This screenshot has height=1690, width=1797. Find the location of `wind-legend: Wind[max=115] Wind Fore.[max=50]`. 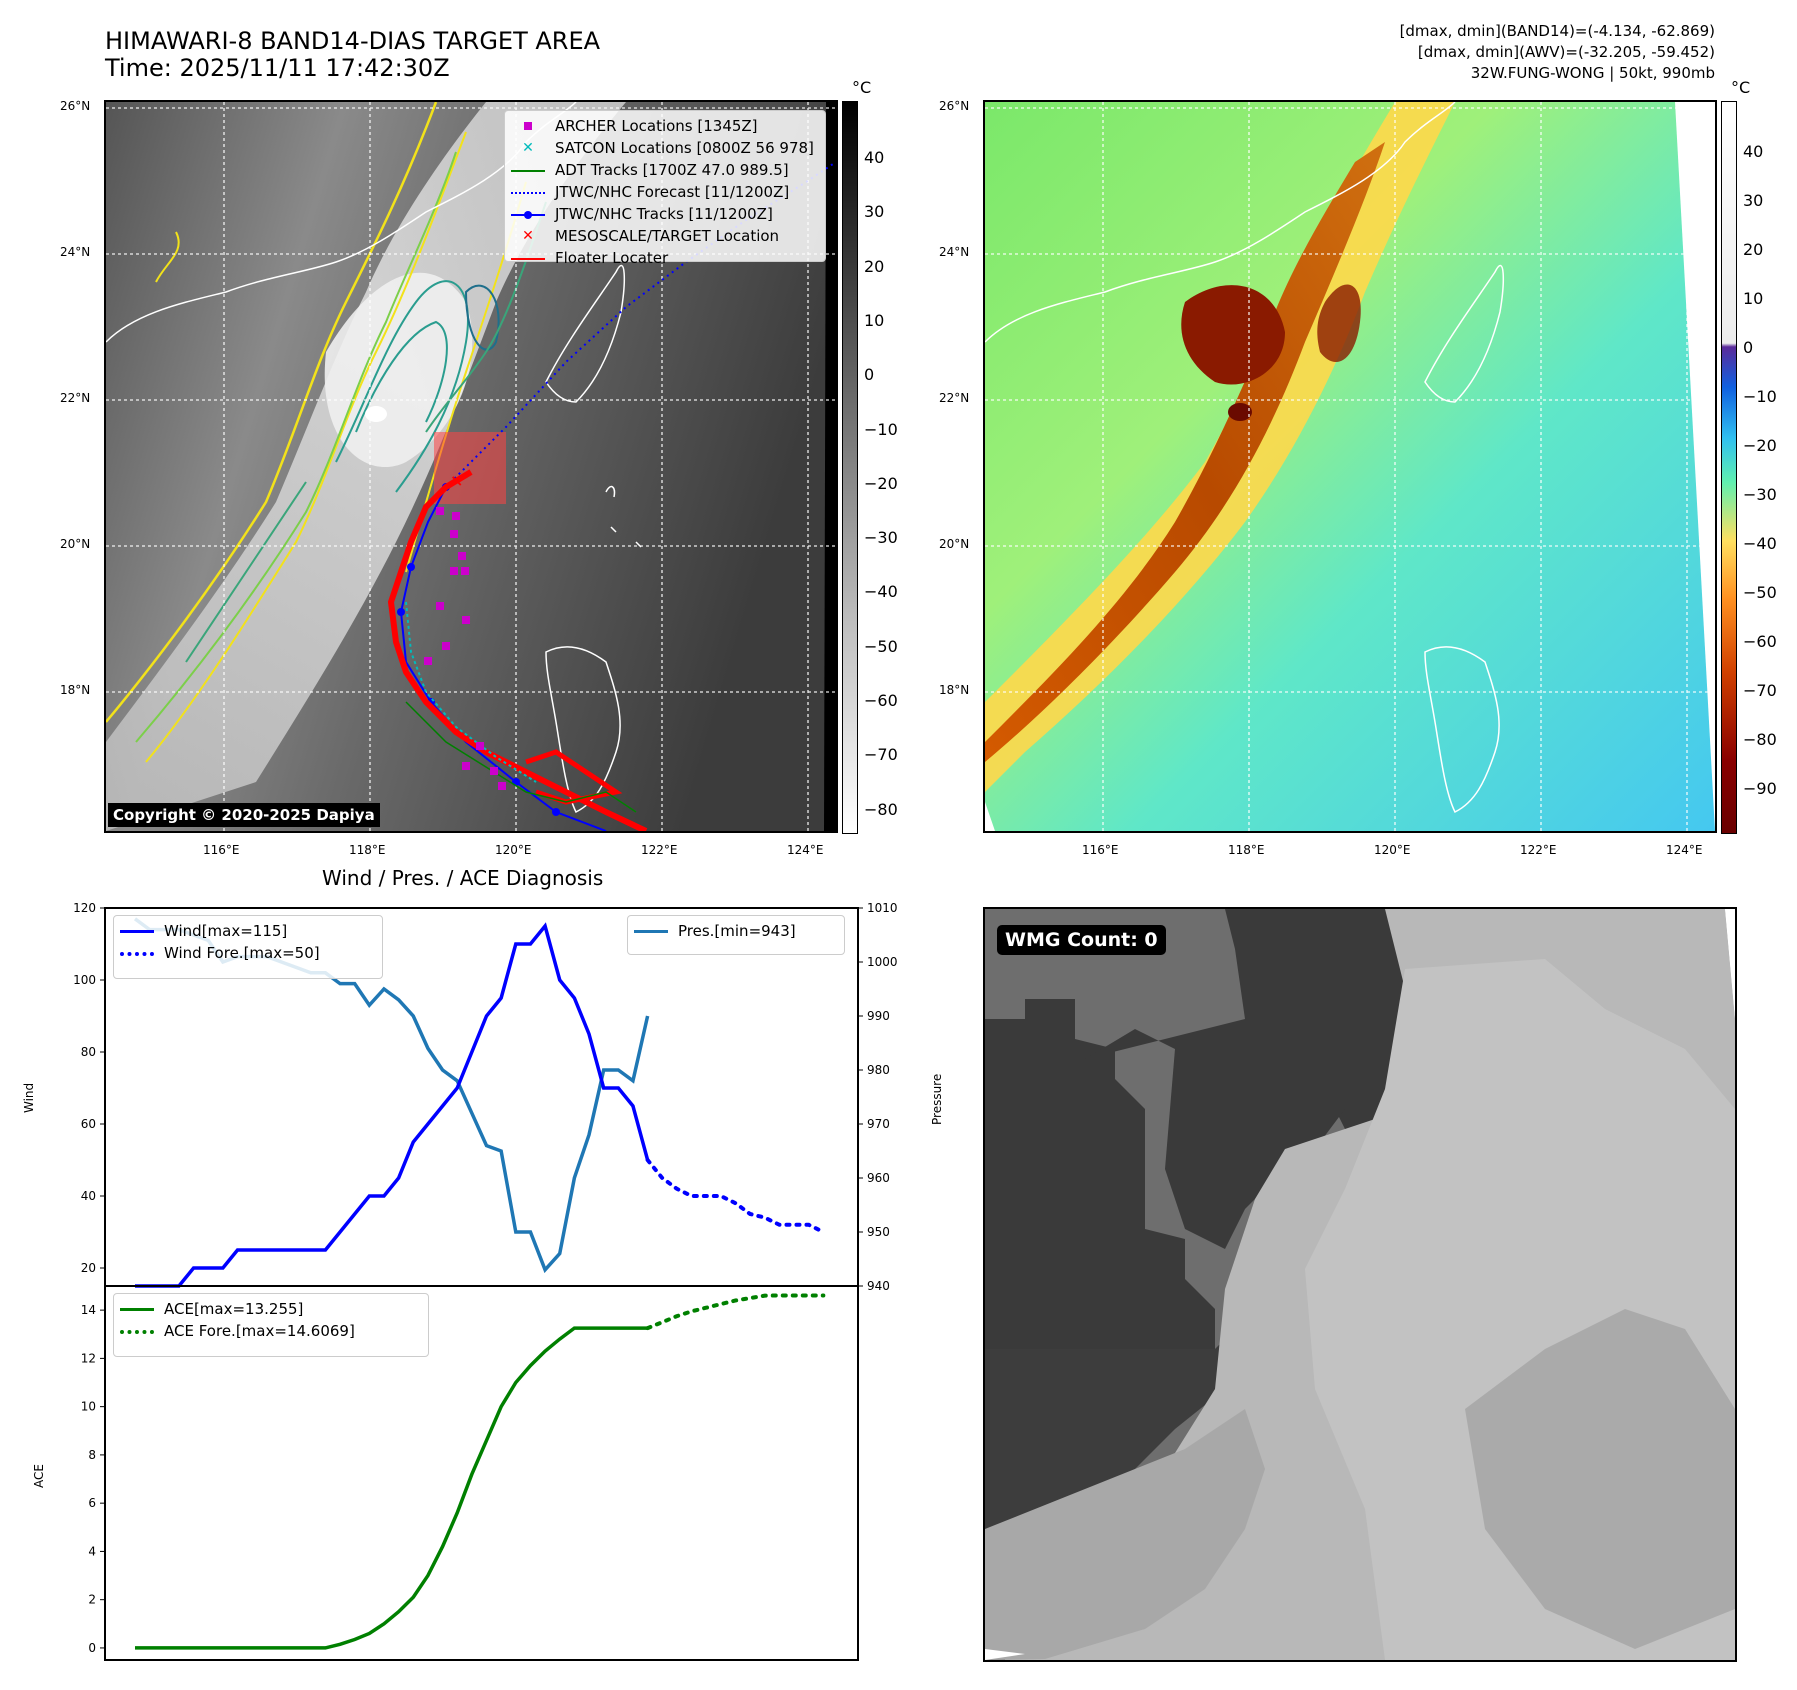

wind-legend: Wind[max=115] Wind Fore.[max=50] is located at coordinates (248, 947).